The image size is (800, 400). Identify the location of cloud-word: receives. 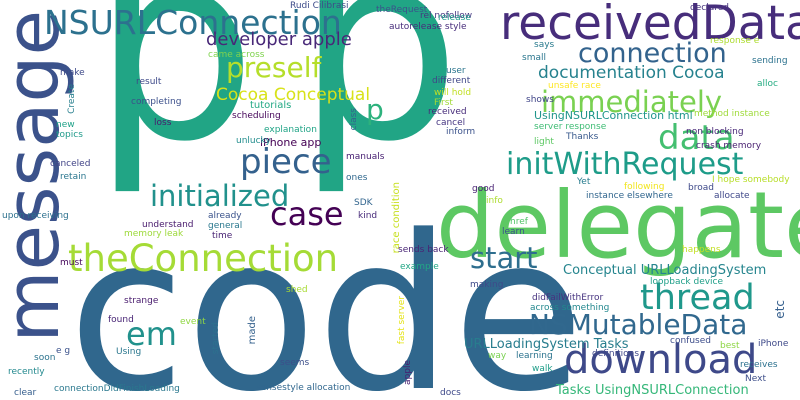
(759, 365).